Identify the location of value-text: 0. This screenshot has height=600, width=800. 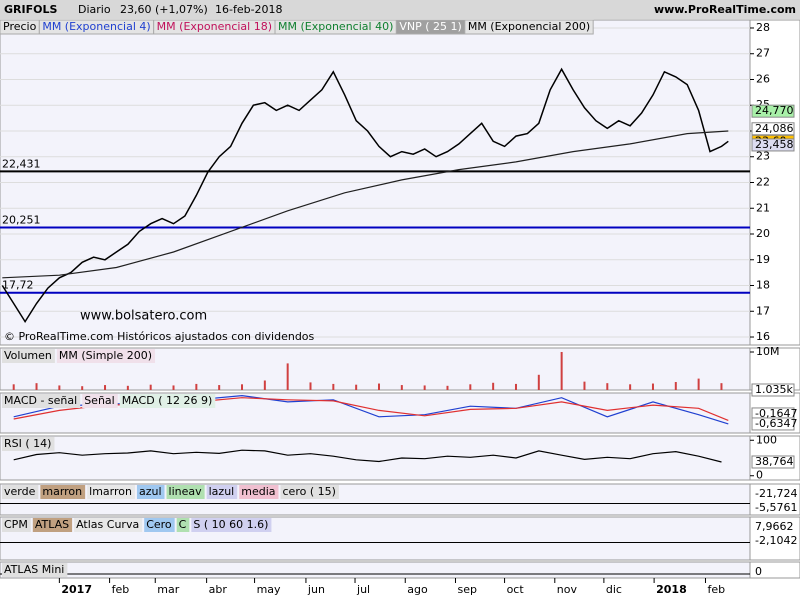
(758, 571).